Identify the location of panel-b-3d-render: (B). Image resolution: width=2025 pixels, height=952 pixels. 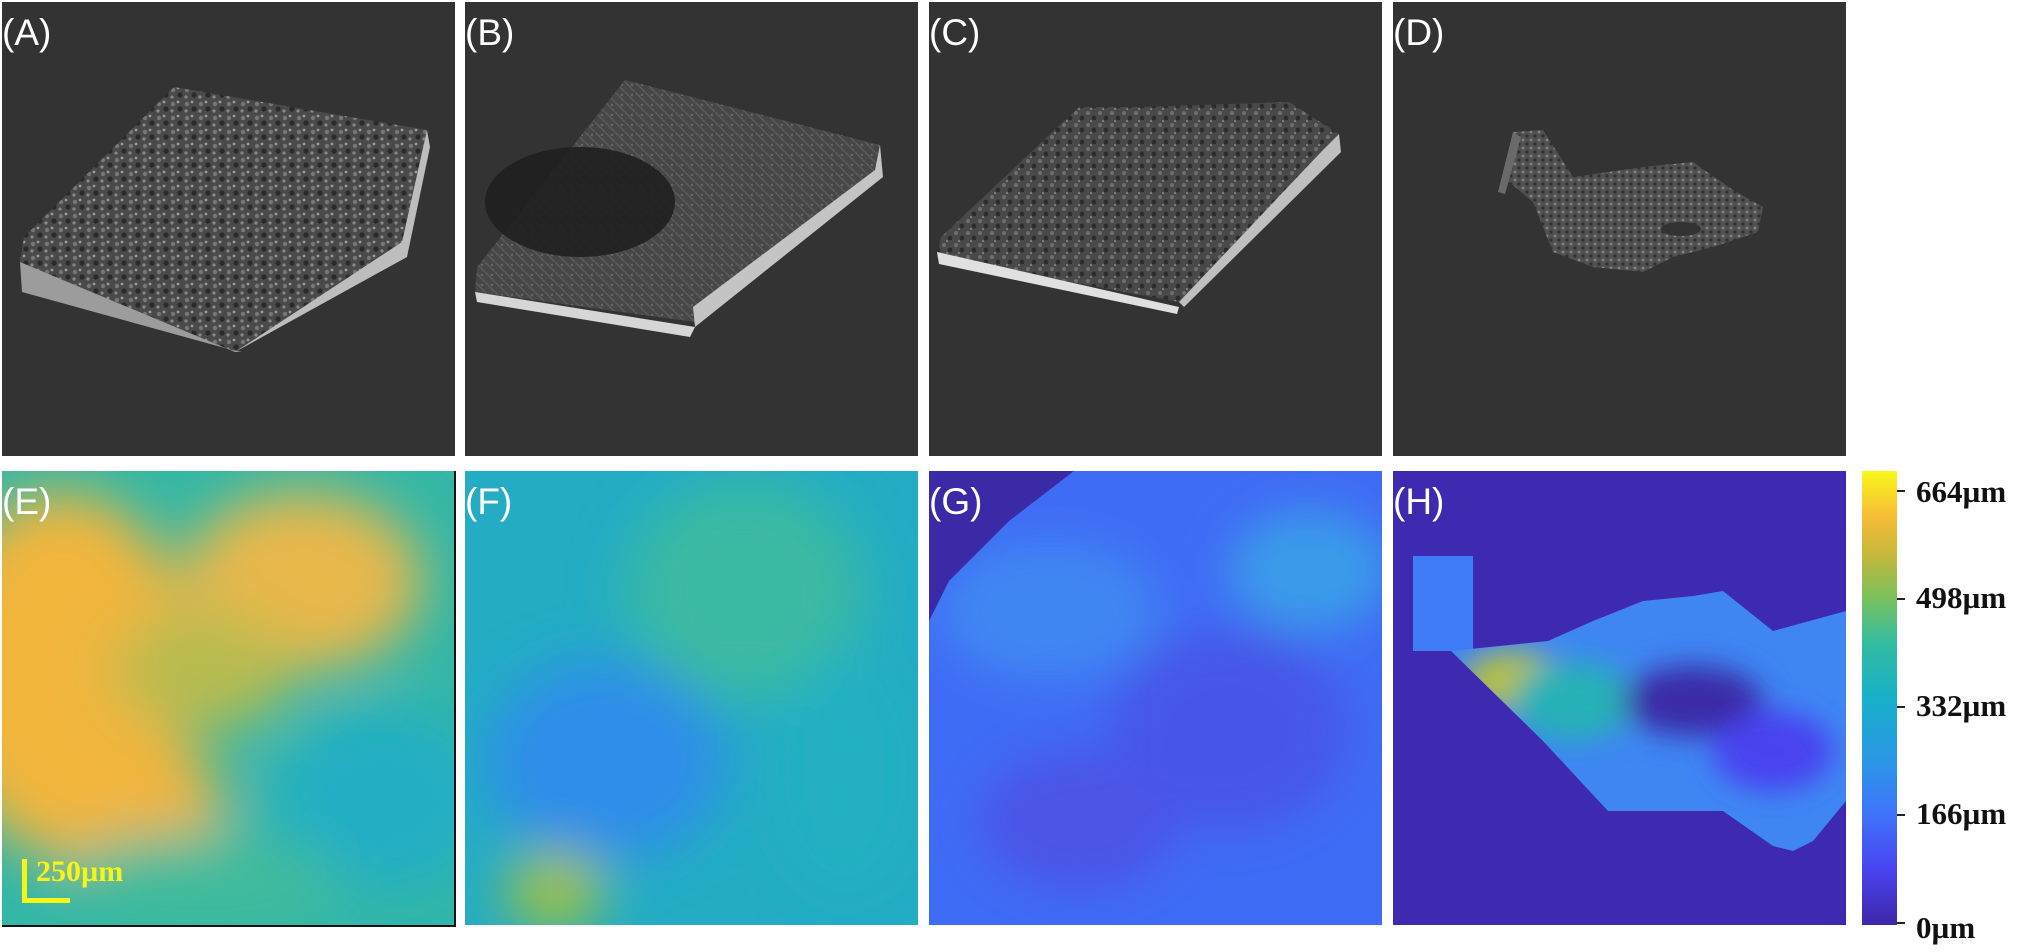
(691, 229).